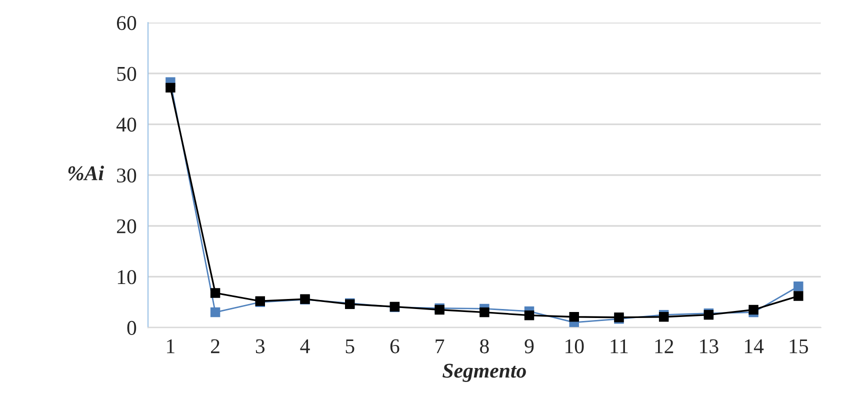 The width and height of the screenshot is (841, 412). I want to click on x-tick-label: 1, so click(170, 346).